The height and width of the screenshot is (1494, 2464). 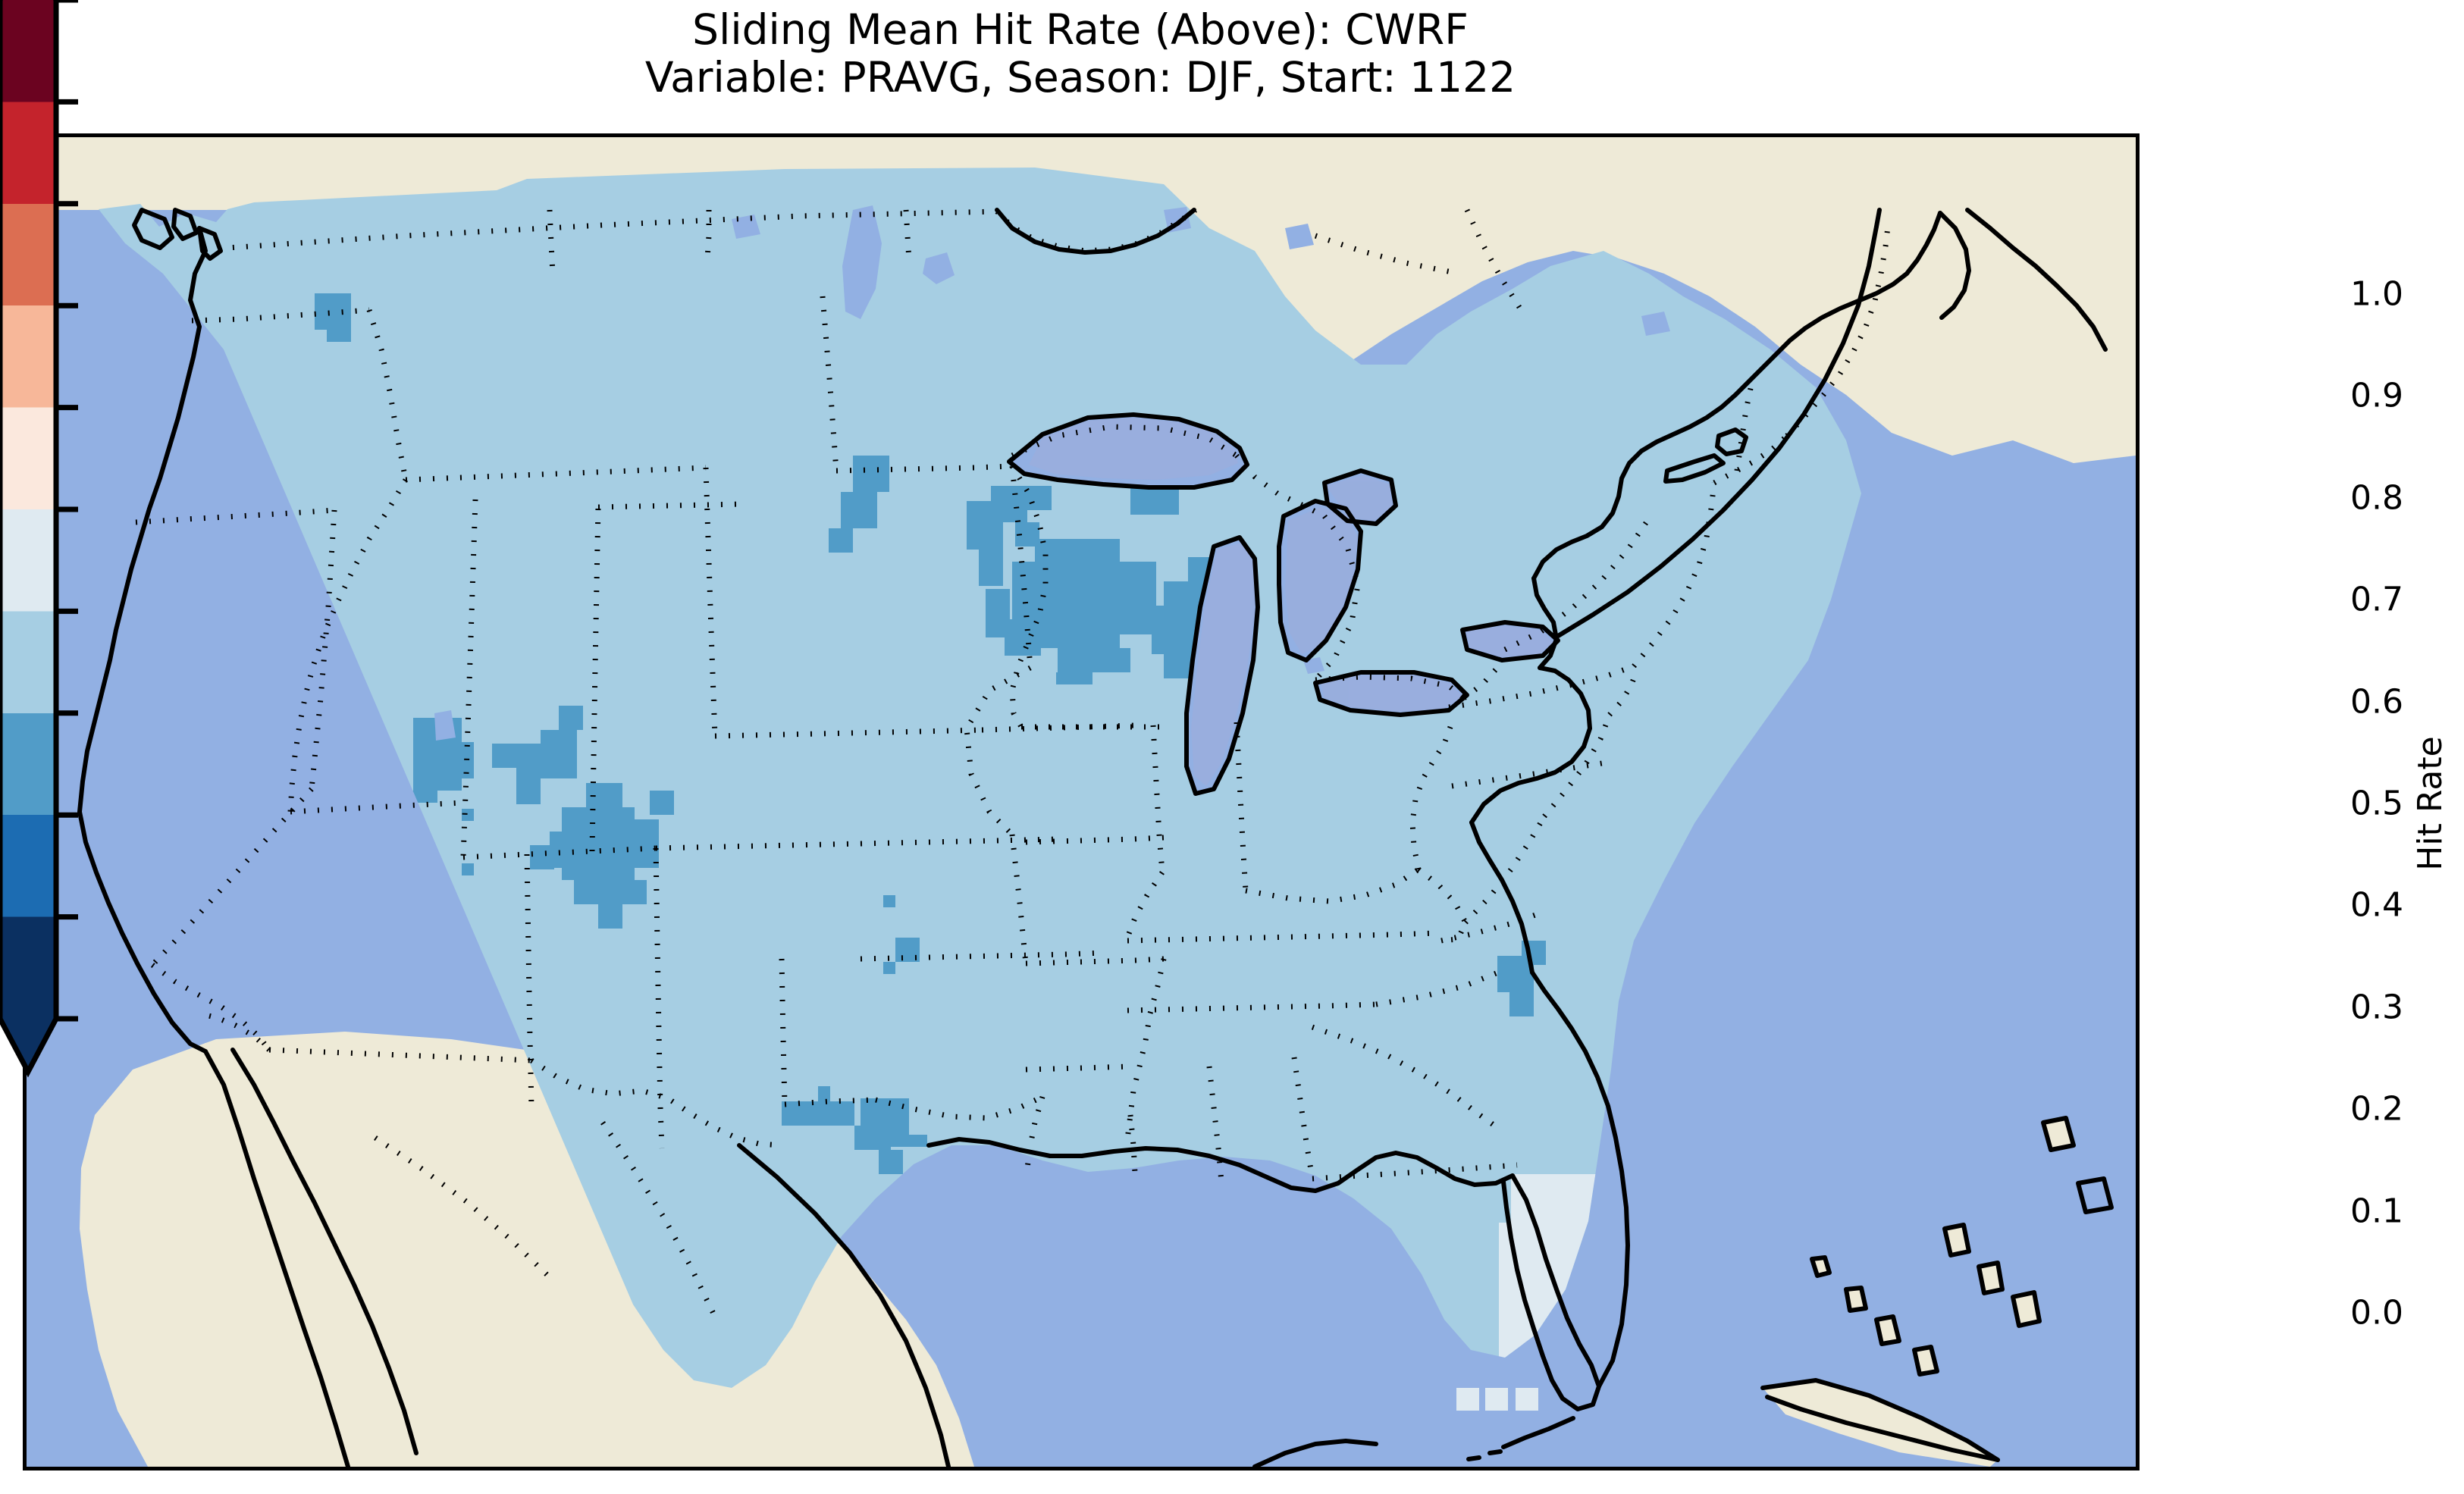 I want to click on cb-tick-label-0.3: 0.3, so click(x=2377, y=1007).